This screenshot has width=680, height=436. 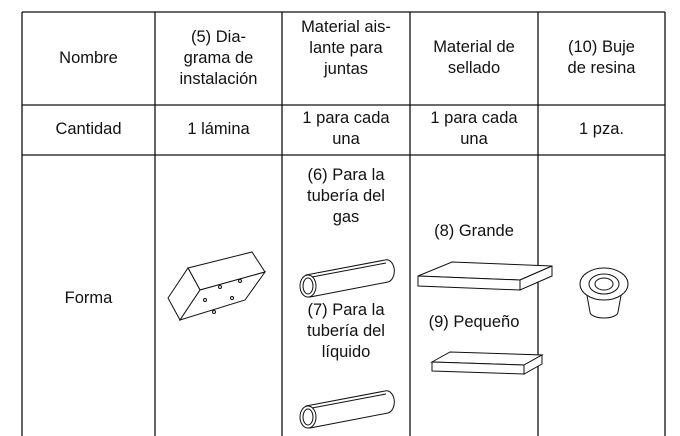 What do you see at coordinates (474, 57) in the screenshot?
I see `header-cell: Material de sellado` at bounding box center [474, 57].